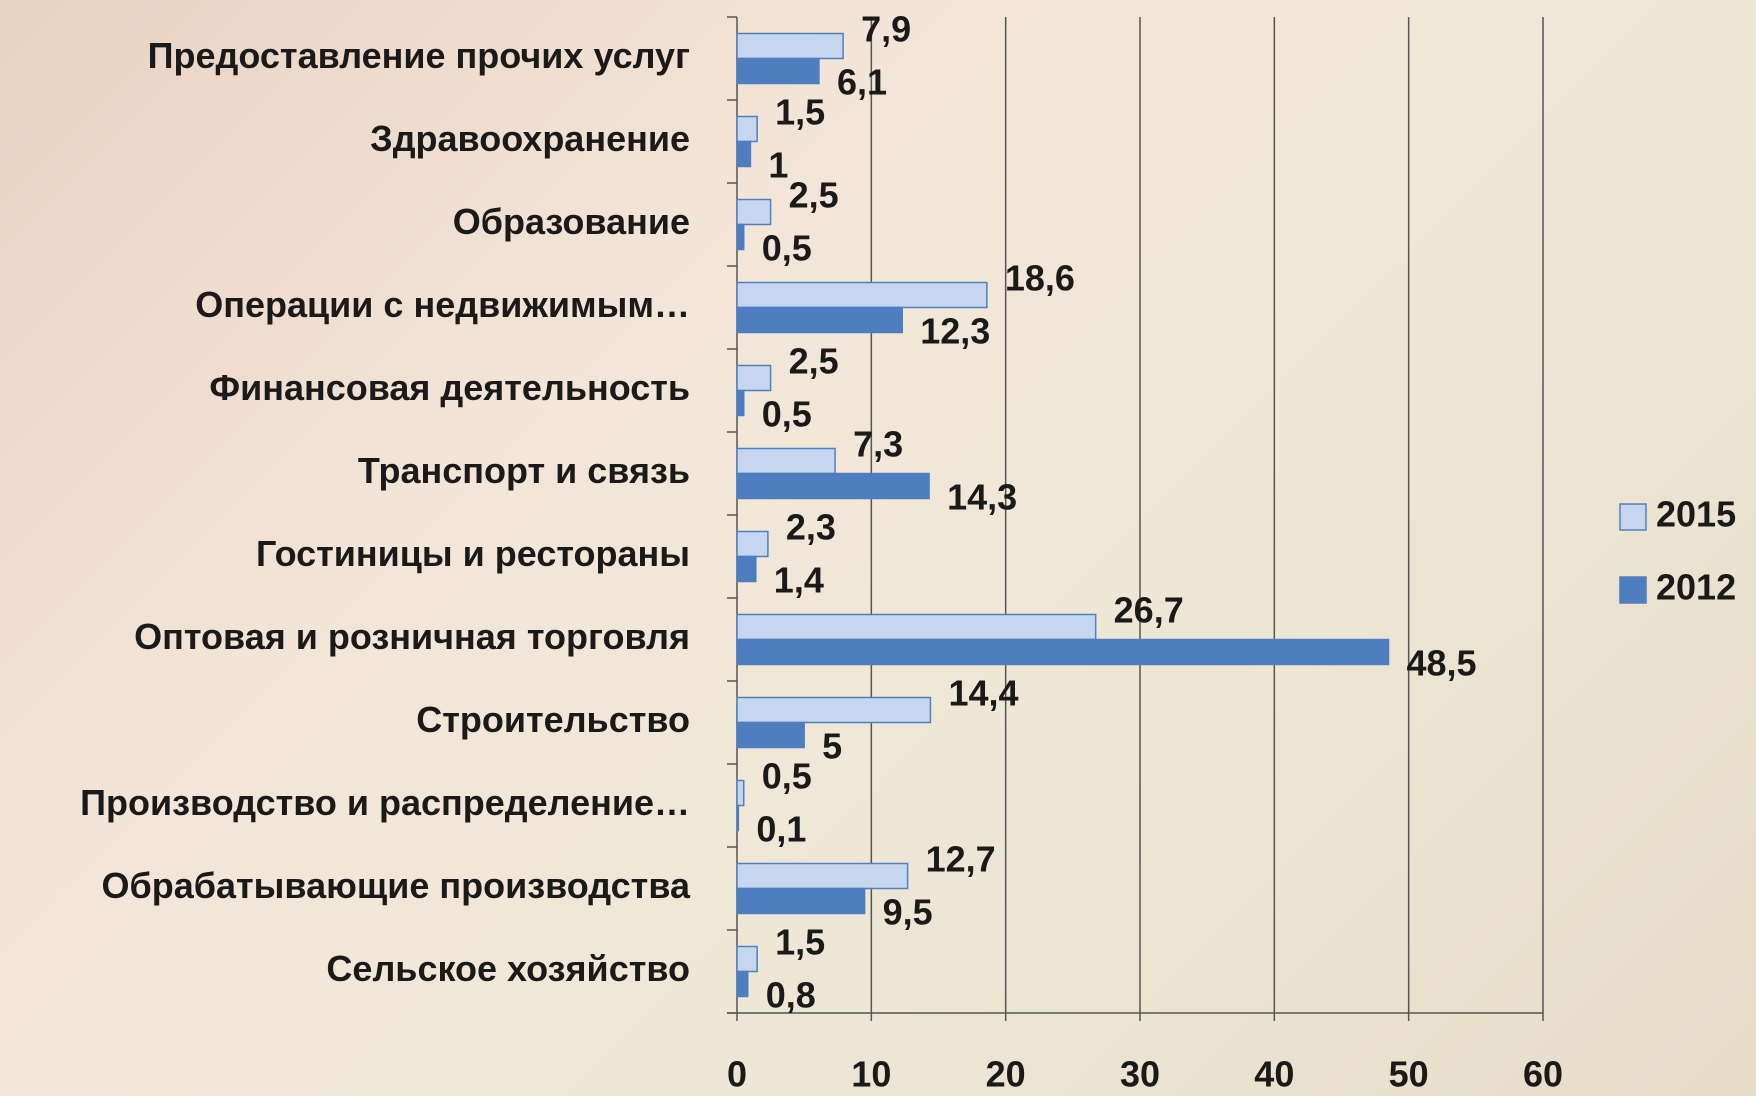  I want to click on data-label: 0,1, so click(781, 829).